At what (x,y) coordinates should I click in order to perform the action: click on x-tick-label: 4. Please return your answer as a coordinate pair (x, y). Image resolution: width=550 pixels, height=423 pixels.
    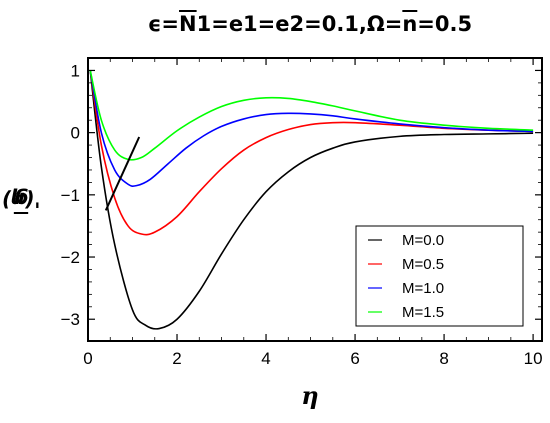
    Looking at the image, I should click on (265, 358).